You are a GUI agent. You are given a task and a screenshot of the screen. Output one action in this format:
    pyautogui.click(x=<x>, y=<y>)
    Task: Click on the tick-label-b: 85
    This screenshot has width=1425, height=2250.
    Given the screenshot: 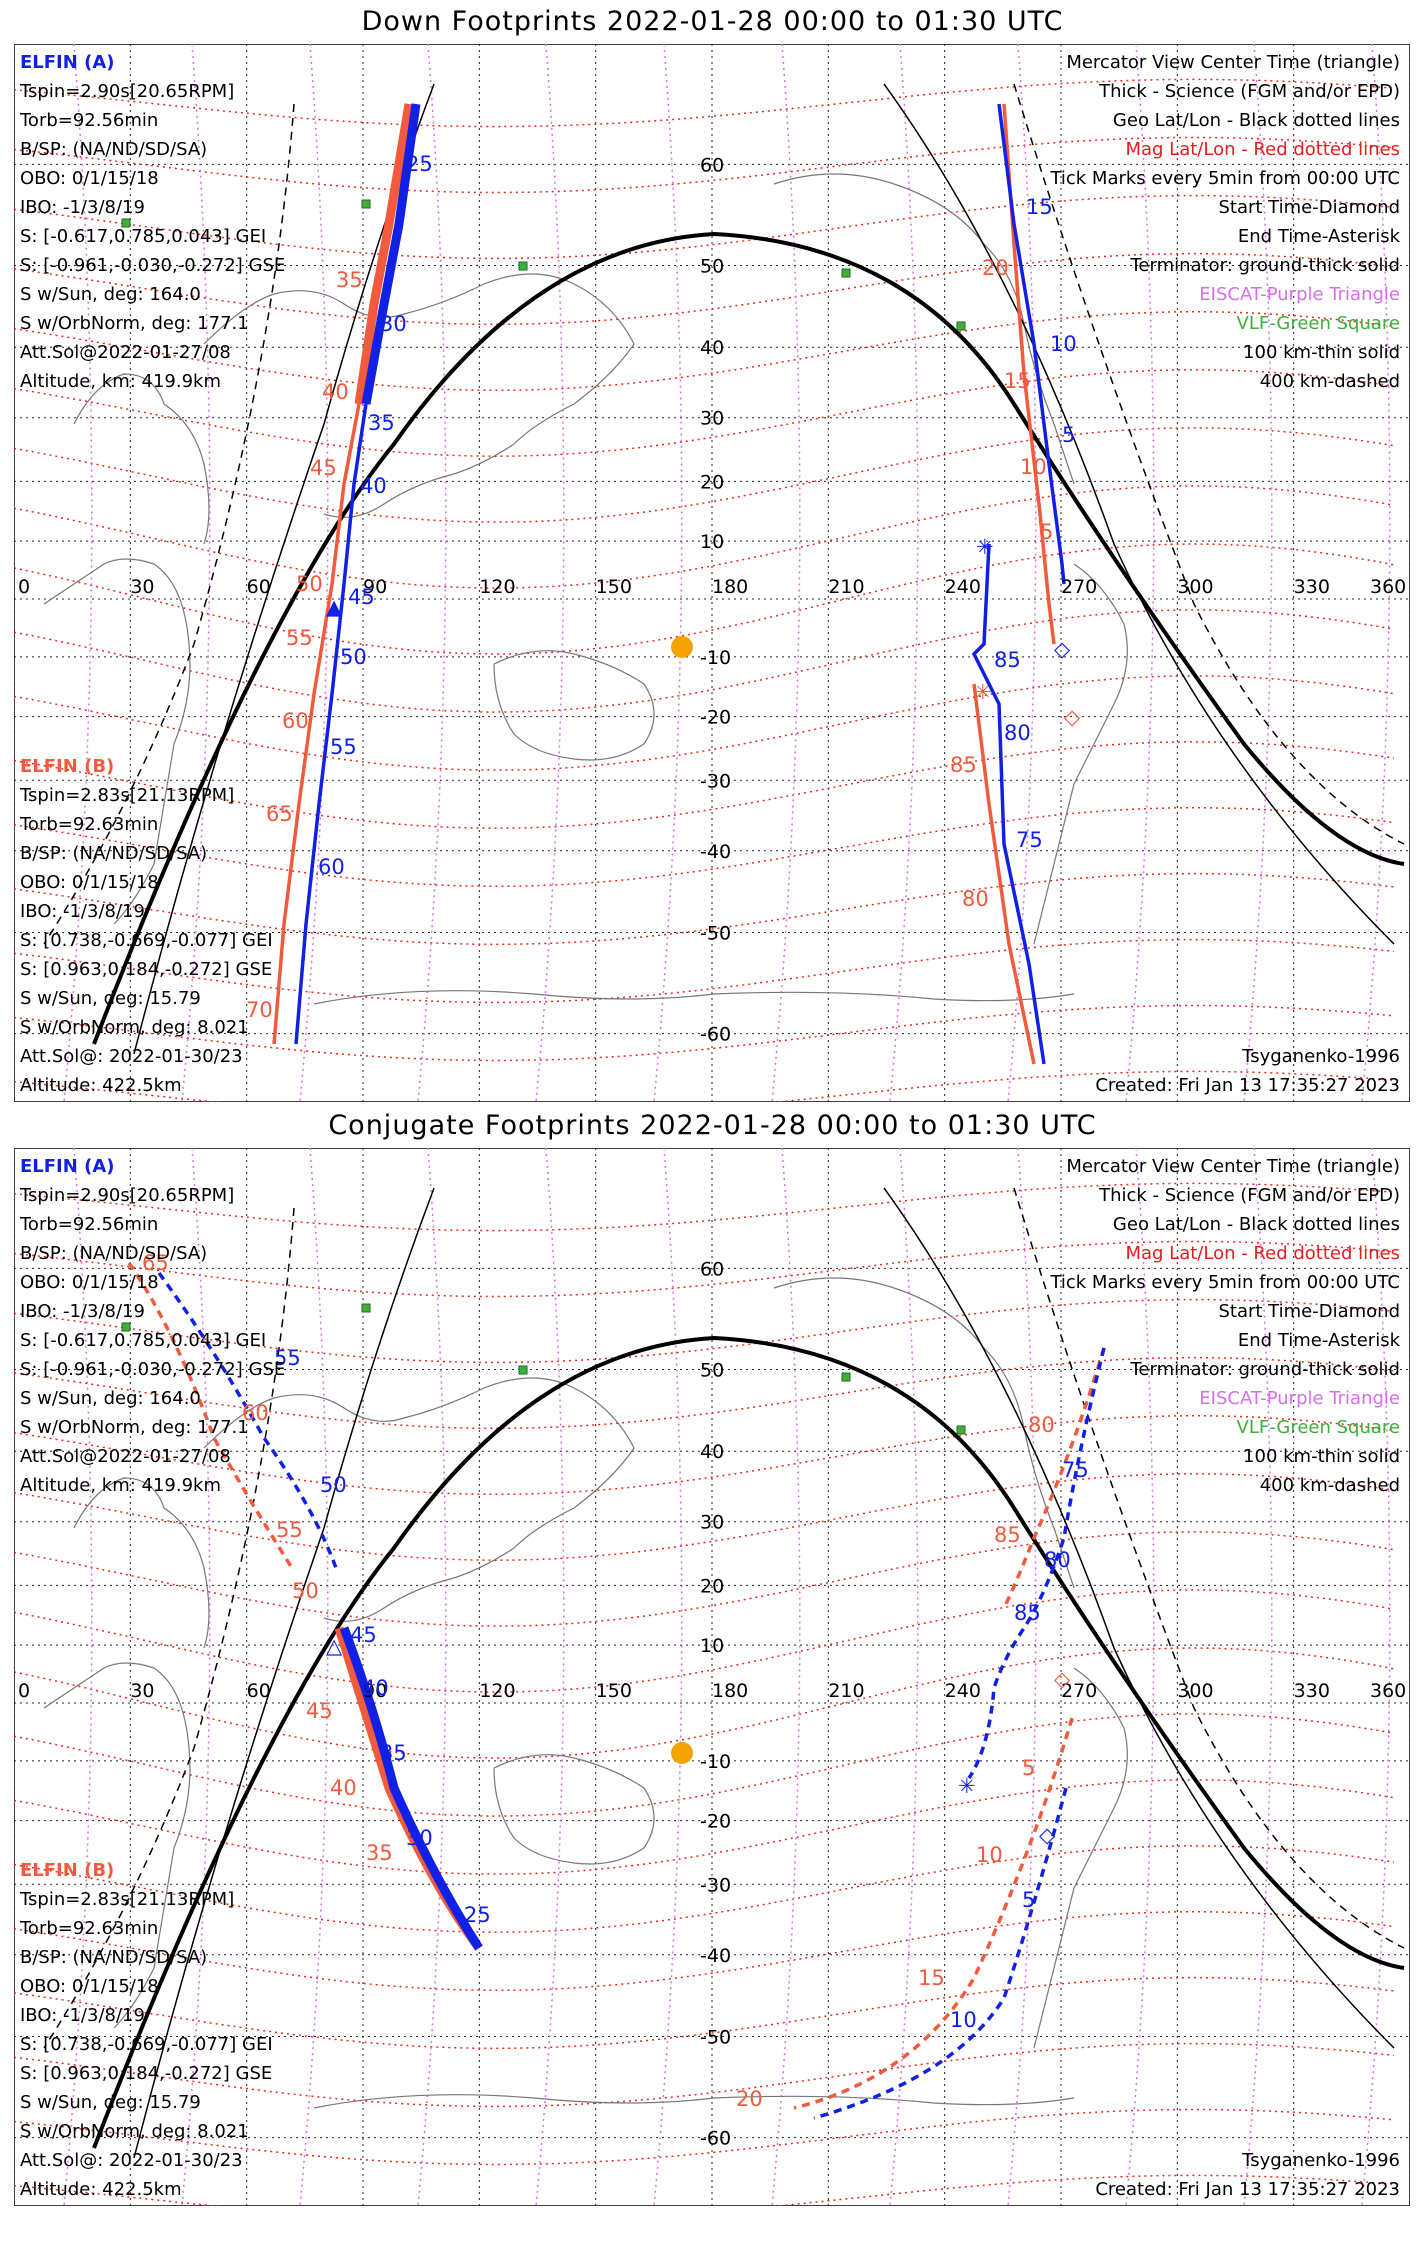 What is the action you would take?
    pyautogui.click(x=1007, y=1535)
    